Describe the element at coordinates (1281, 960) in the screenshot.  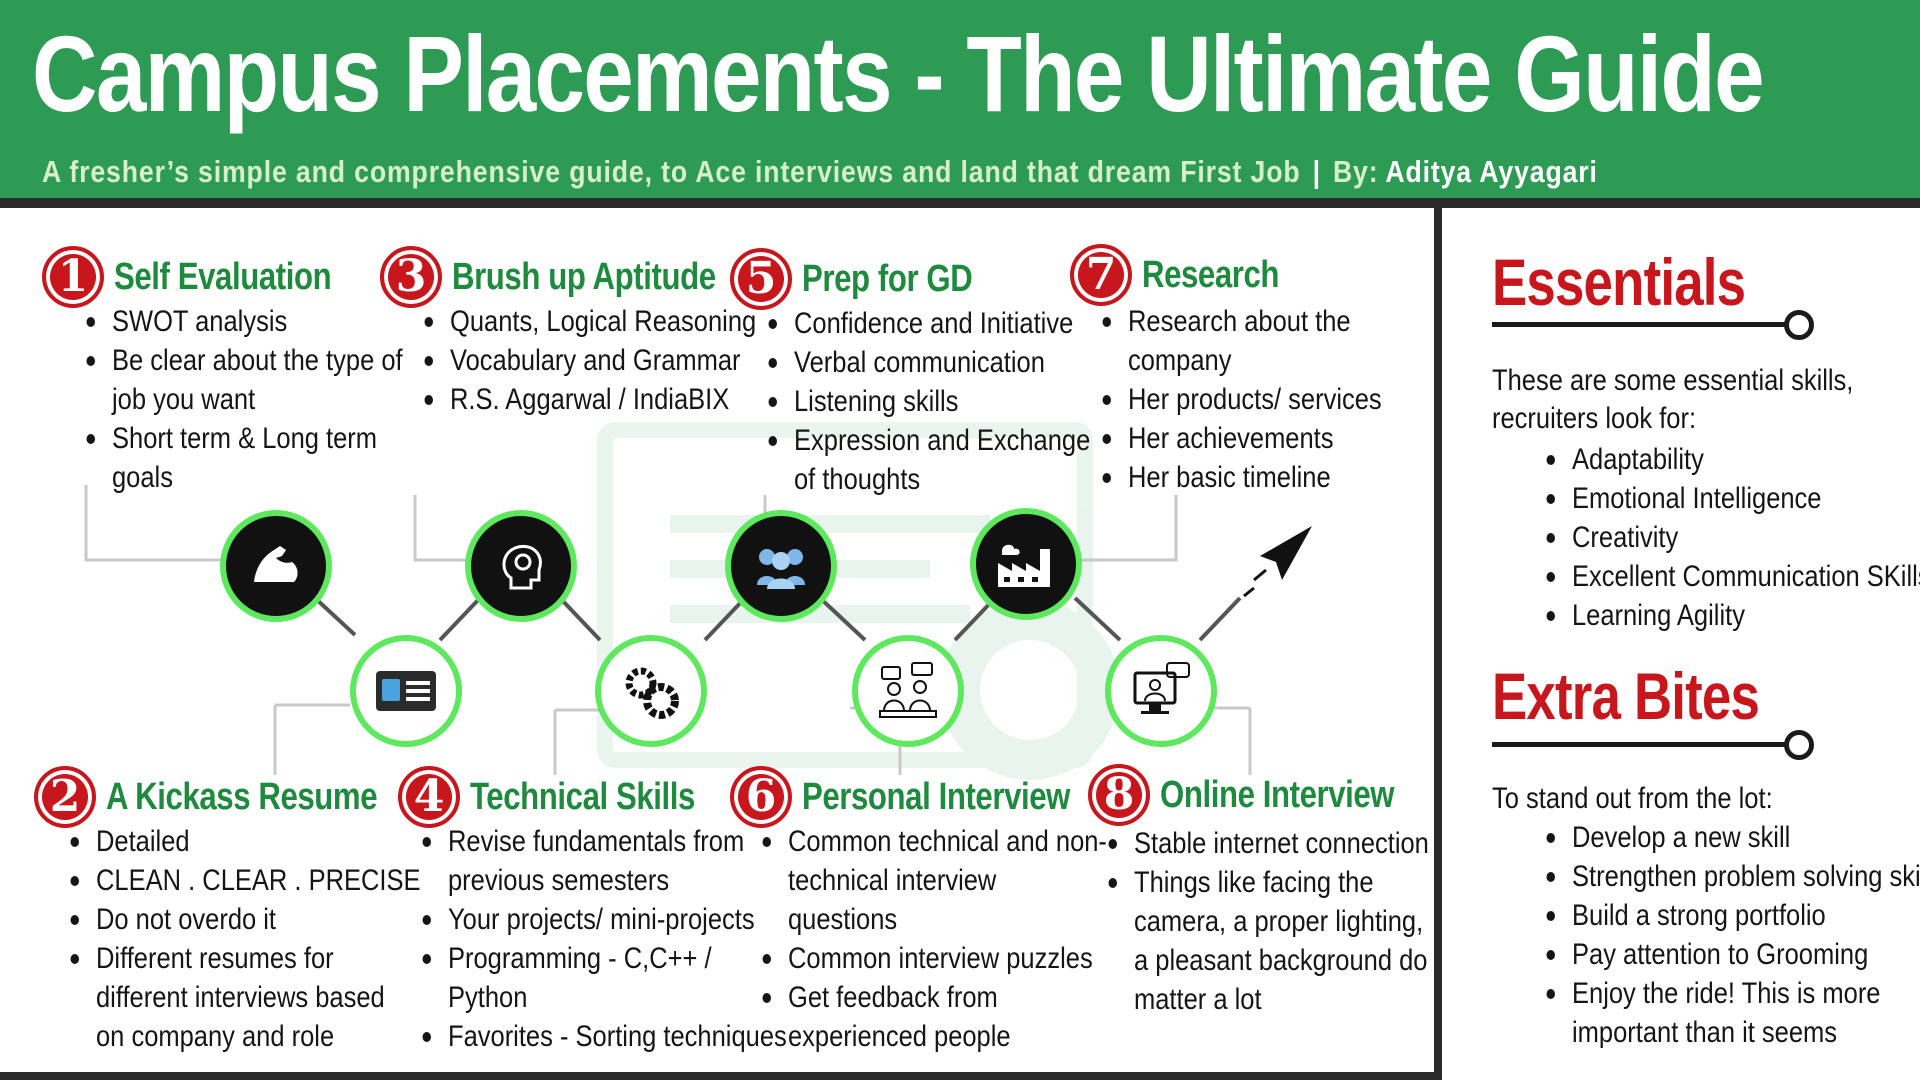
I see `list-item-continuation: a pleasant background do` at that location.